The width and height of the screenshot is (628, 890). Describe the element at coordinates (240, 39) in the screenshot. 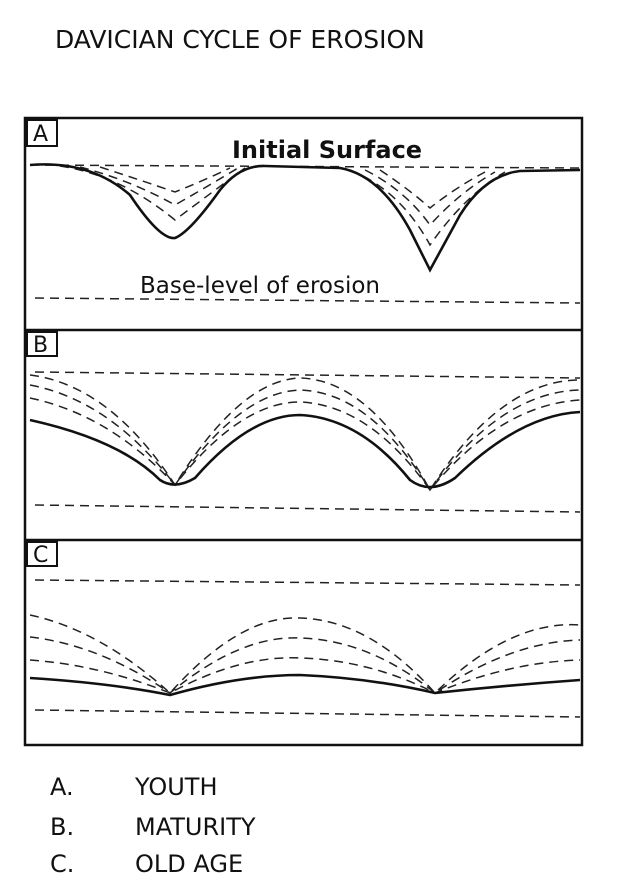

I see `title: DAVICIAN CYCLE OF EROSION` at that location.